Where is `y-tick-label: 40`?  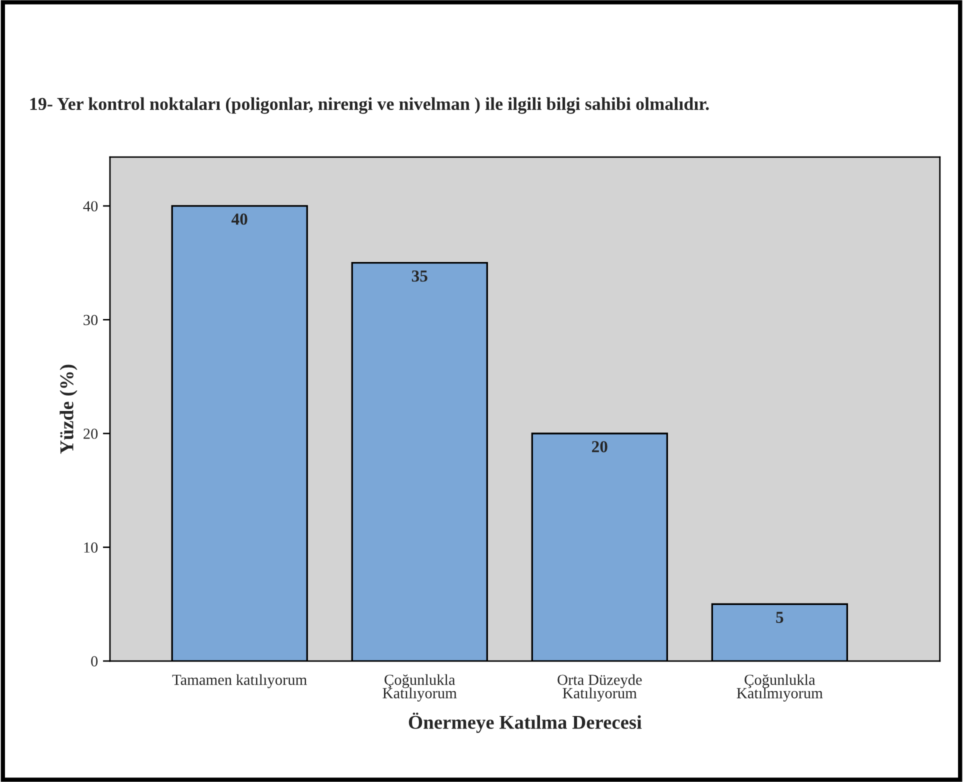
y-tick-label: 40 is located at coordinates (90, 206).